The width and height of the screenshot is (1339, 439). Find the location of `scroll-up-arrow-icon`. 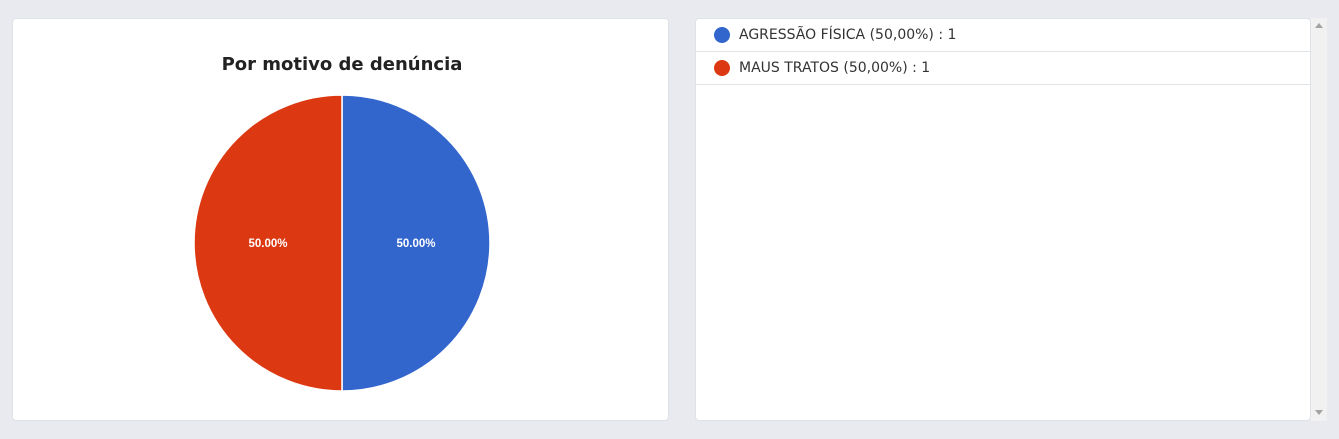

scroll-up-arrow-icon is located at coordinates (1319, 25).